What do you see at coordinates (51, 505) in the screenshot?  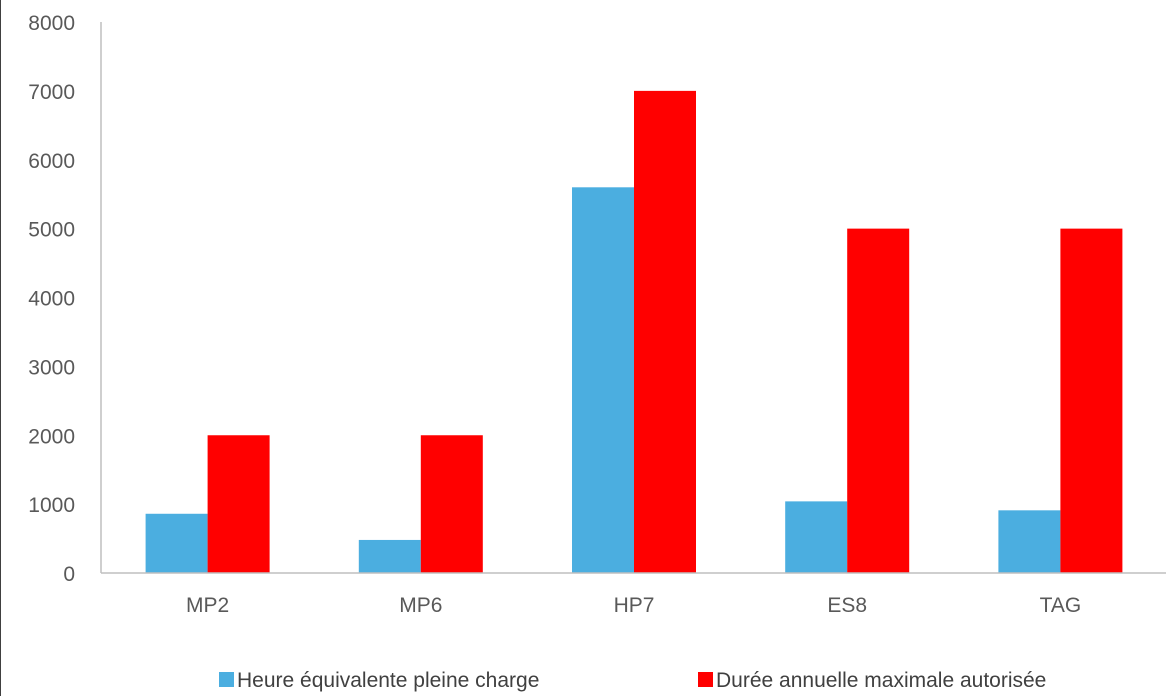 I see `y-tick-label: 1000` at bounding box center [51, 505].